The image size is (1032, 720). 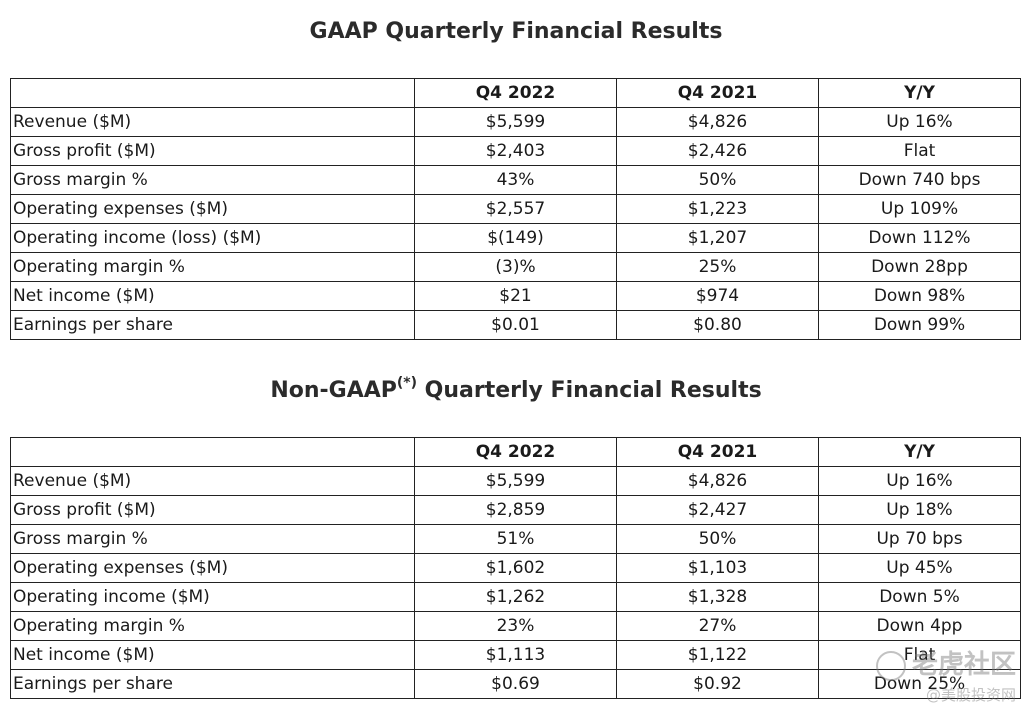 What do you see at coordinates (919, 568) in the screenshot?
I see `value-cell: Up 45%` at bounding box center [919, 568].